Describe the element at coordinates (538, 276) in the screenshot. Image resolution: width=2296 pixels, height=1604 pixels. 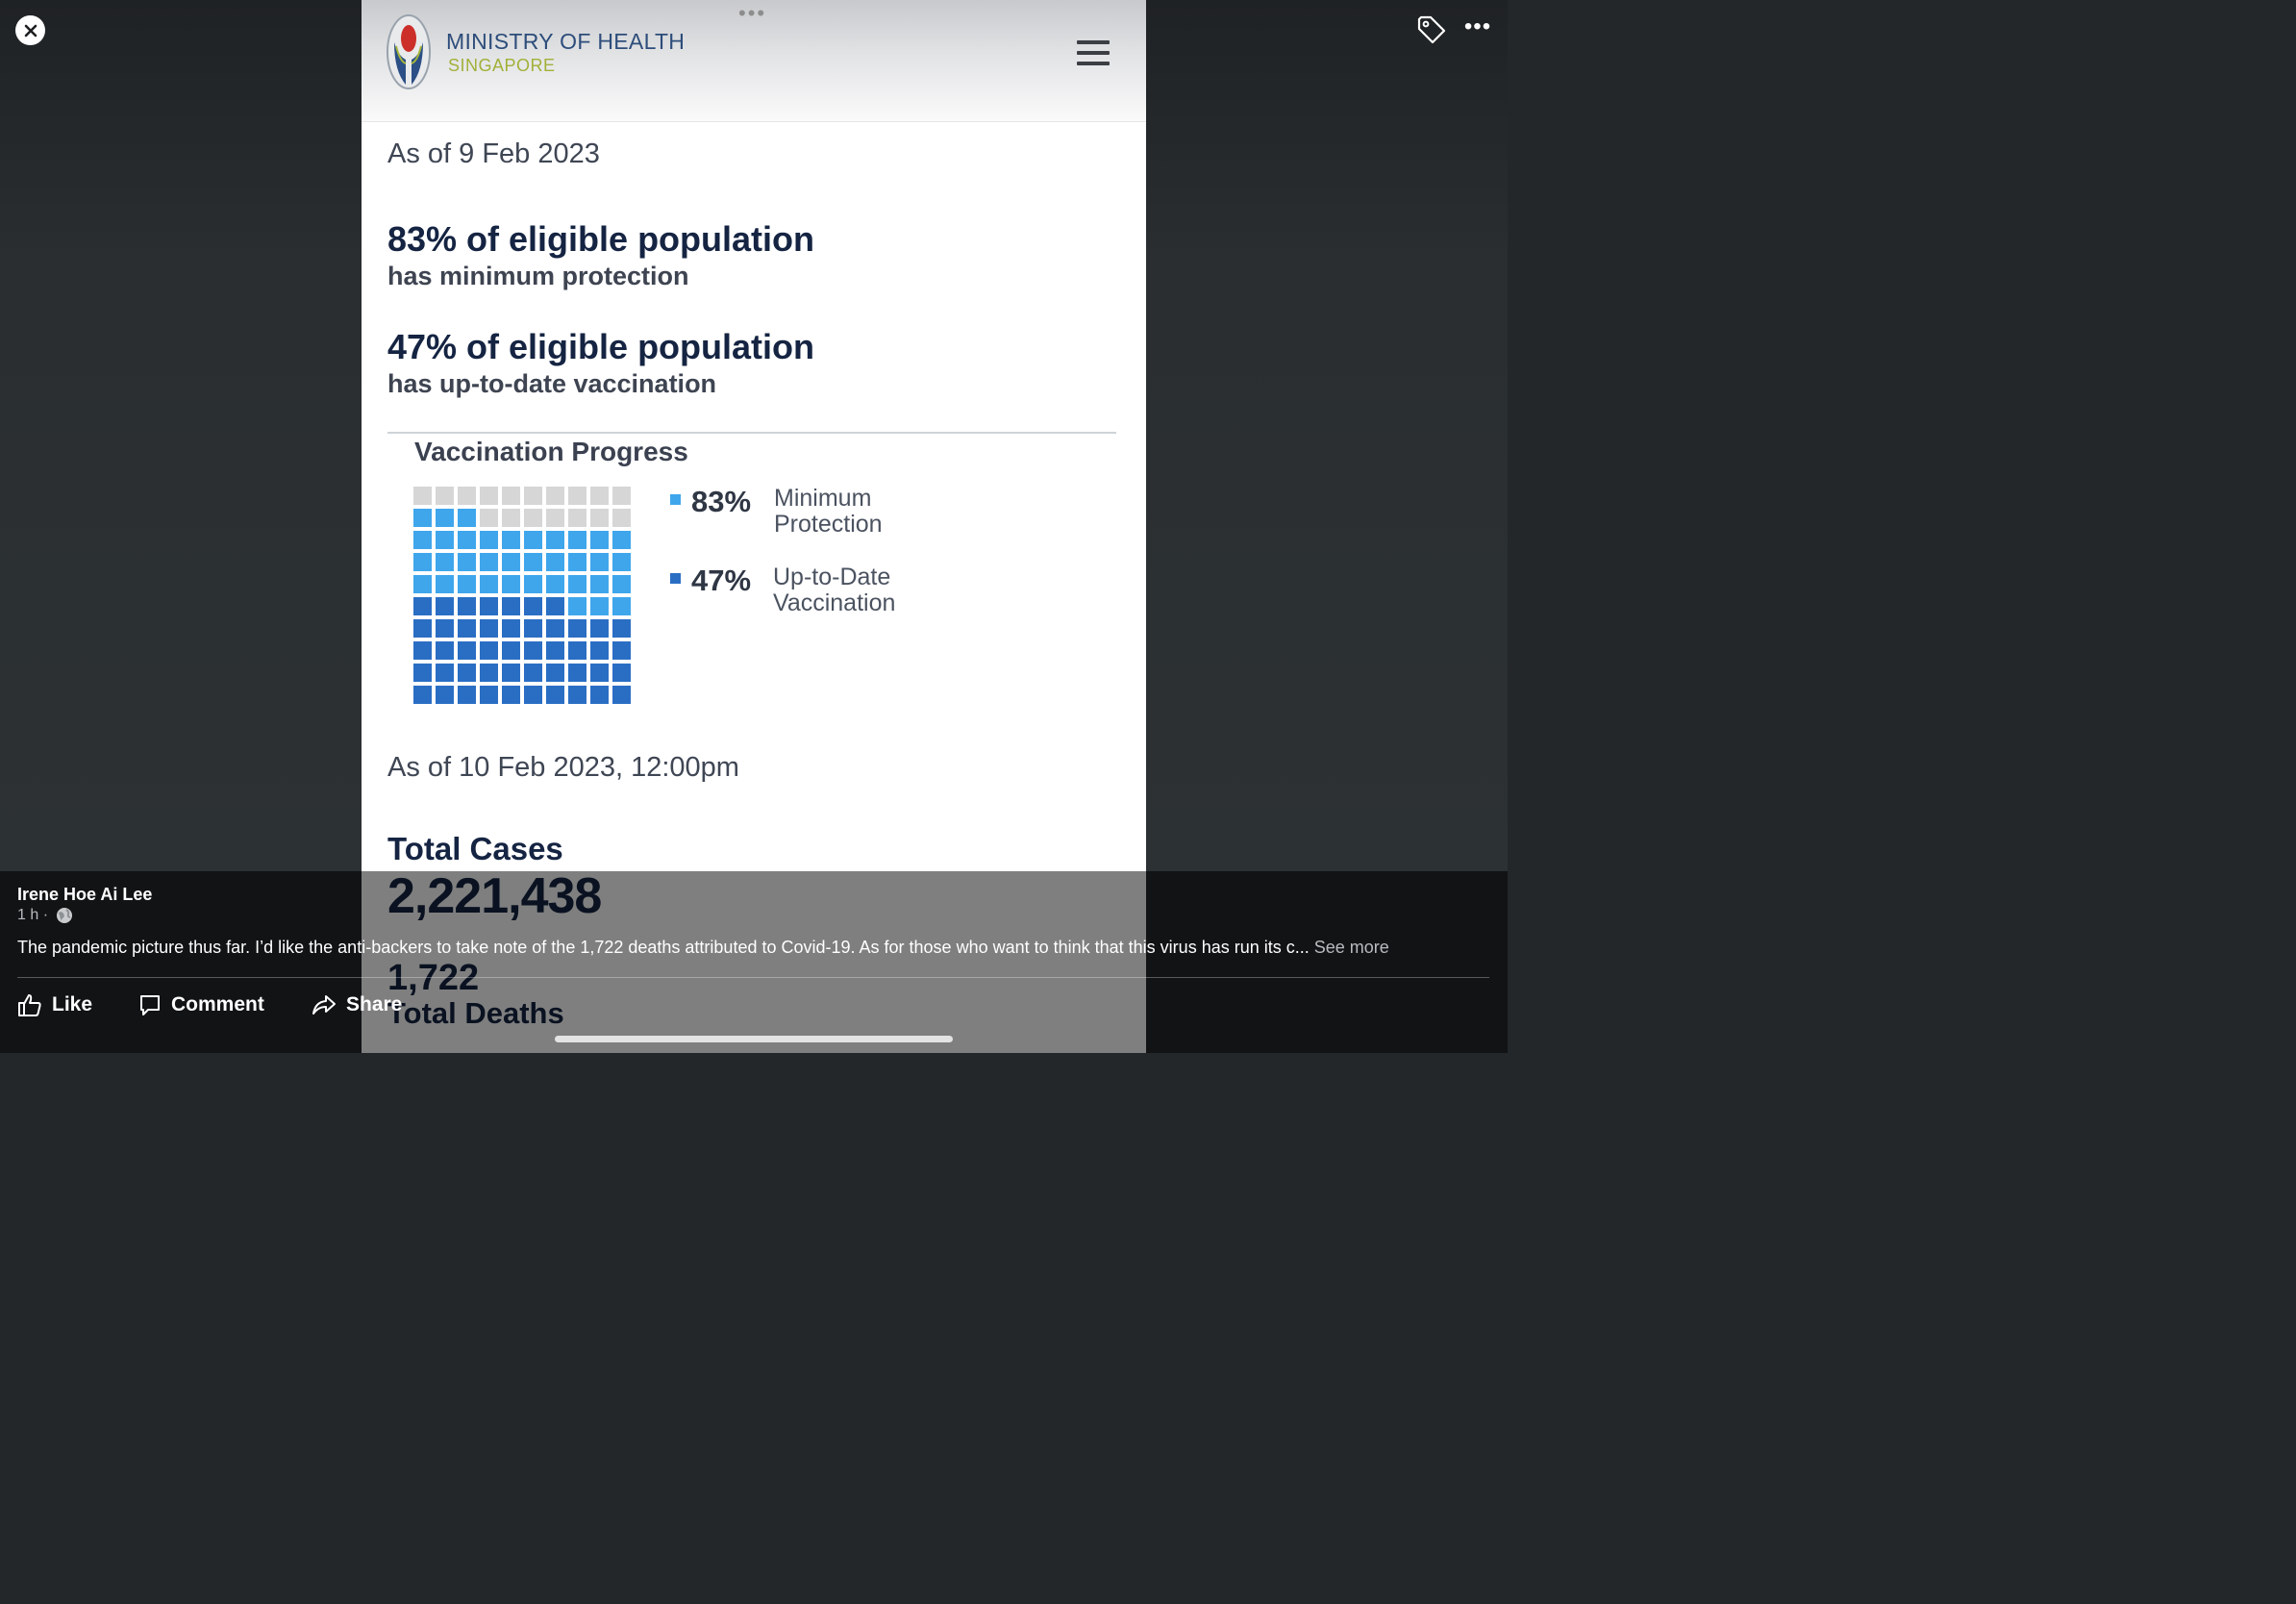
I see `stat-minimum-protection-sub: has minimum protection` at that location.